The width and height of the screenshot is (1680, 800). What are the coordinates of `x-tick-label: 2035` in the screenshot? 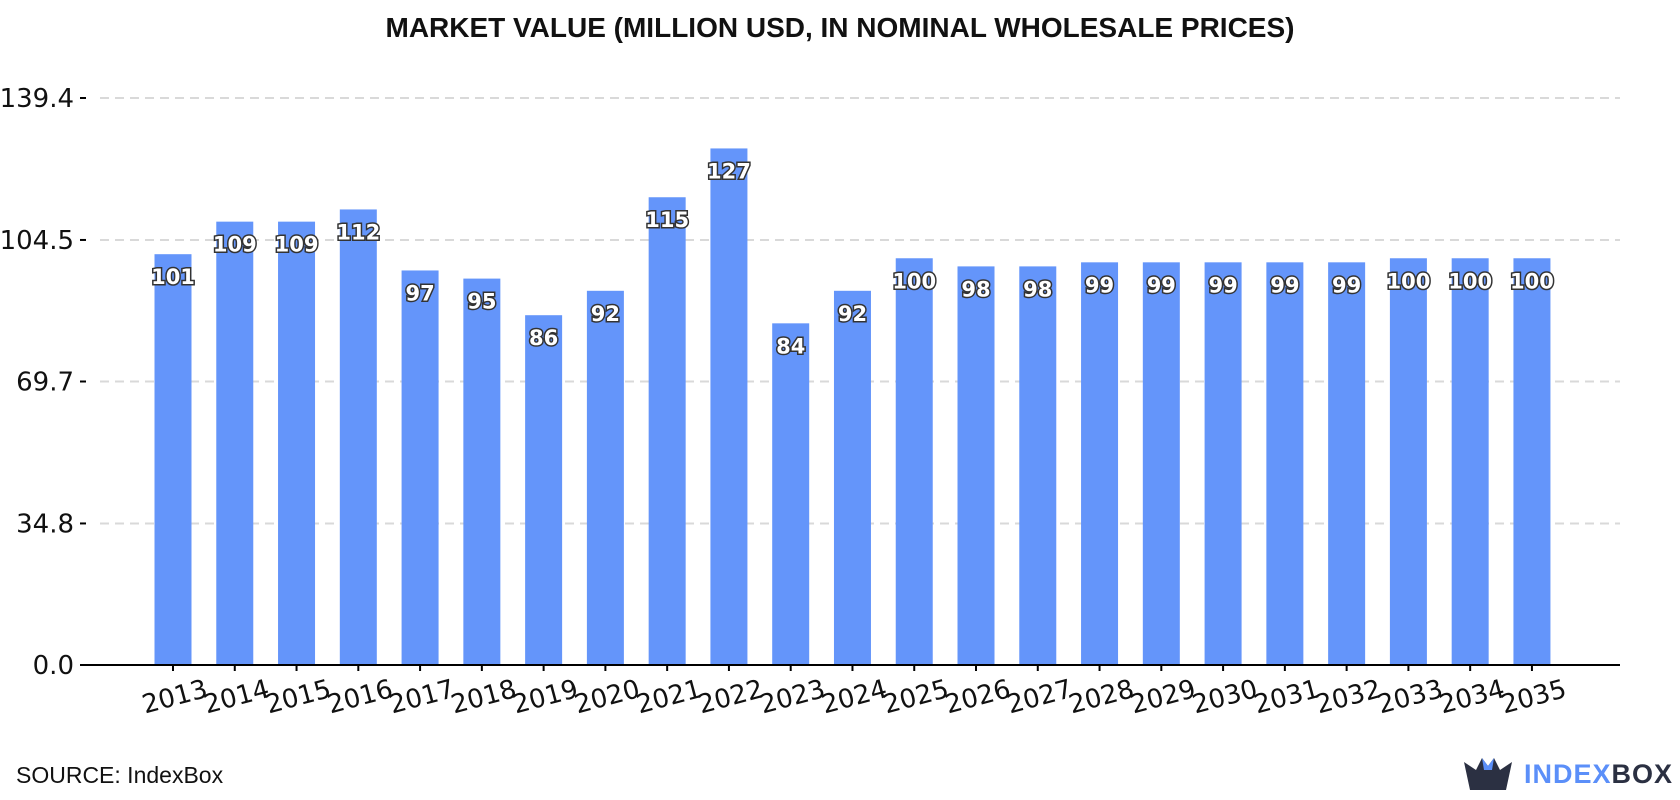 It's located at (1534, 697).